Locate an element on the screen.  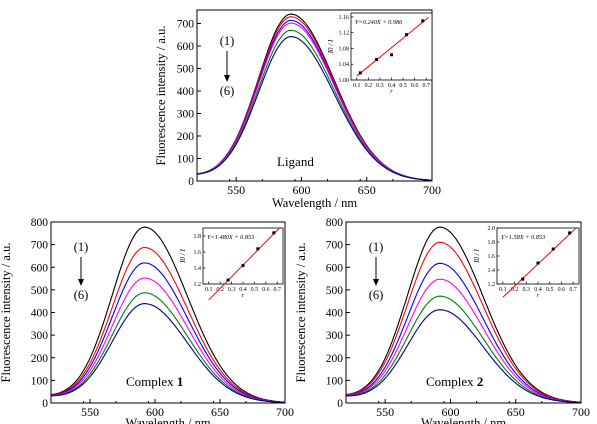
complex1-panel-label: Complex 1 is located at coordinates (154, 381).